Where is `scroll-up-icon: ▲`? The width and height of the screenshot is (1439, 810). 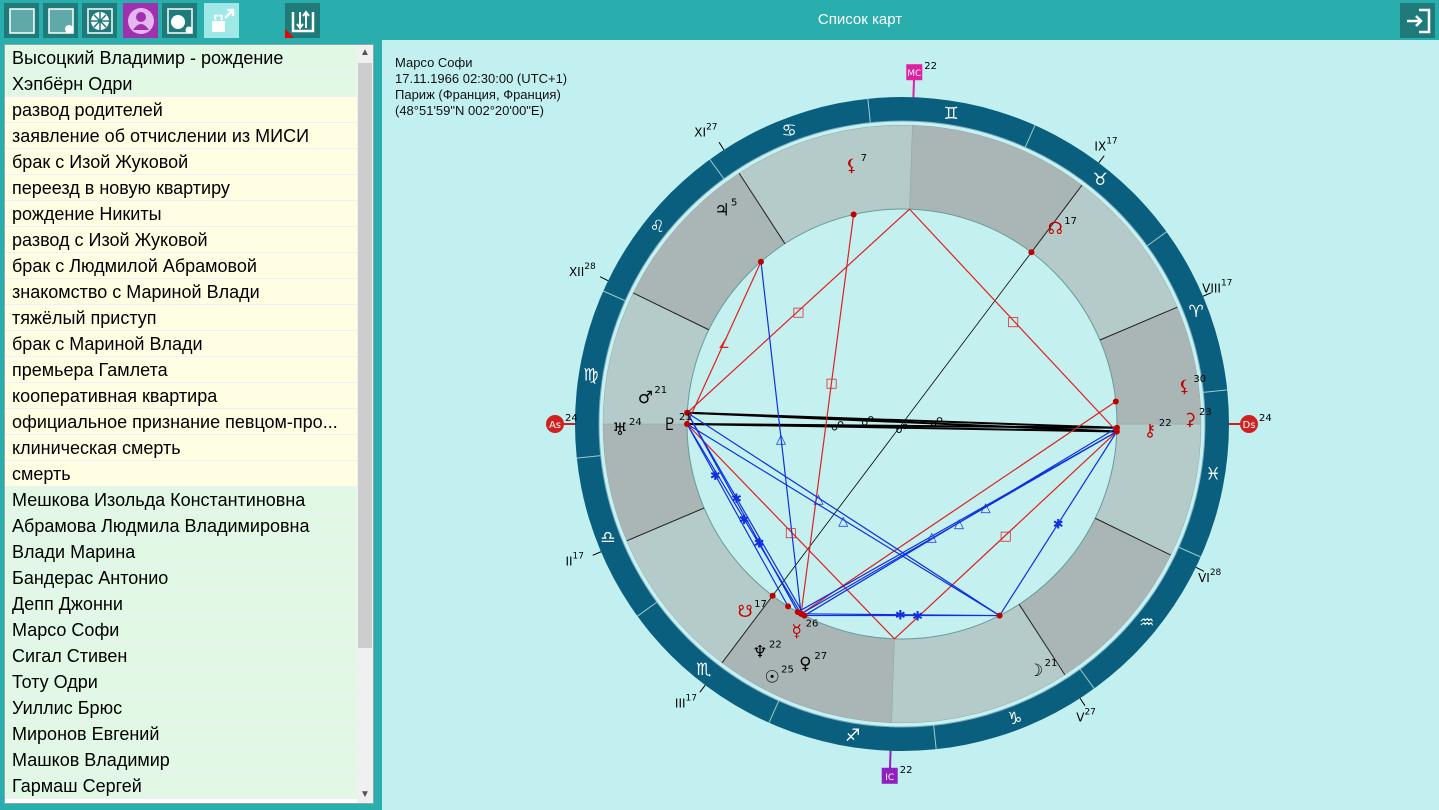
scroll-up-icon: ▲ is located at coordinates (365, 52).